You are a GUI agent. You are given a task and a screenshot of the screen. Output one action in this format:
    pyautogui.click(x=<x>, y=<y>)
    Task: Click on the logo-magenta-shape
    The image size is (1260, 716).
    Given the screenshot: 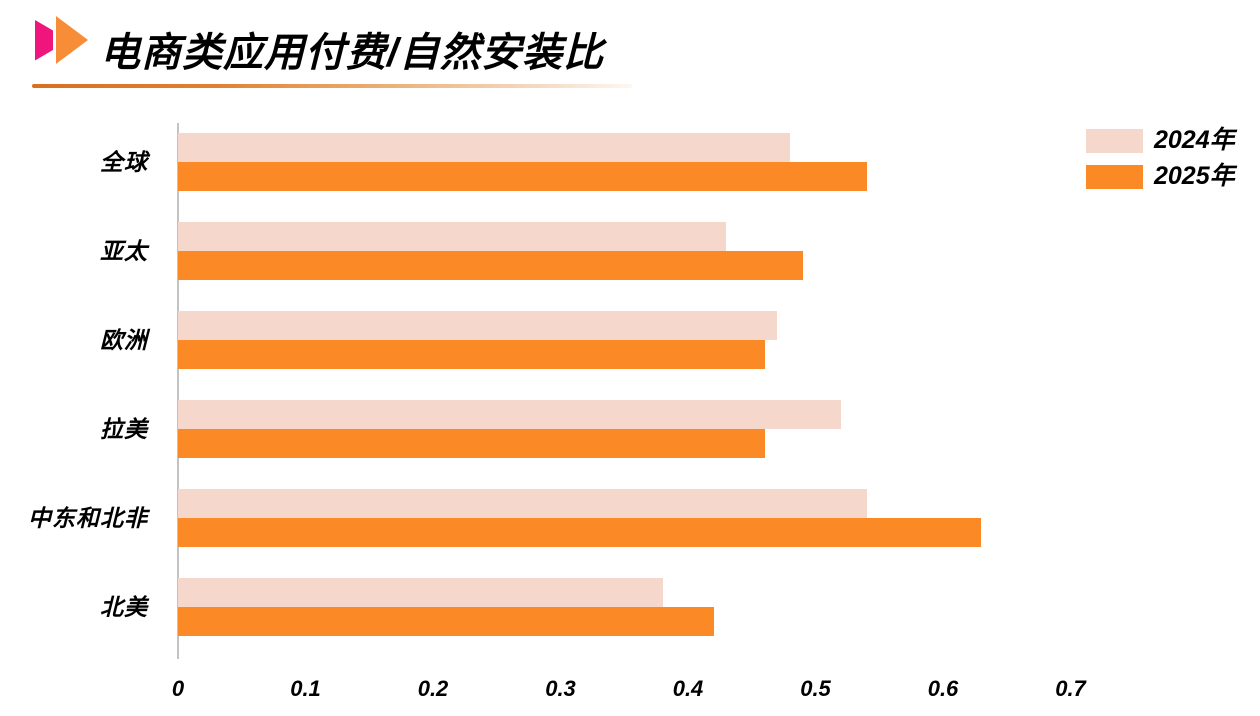 What is the action you would take?
    pyautogui.click(x=44, y=40)
    